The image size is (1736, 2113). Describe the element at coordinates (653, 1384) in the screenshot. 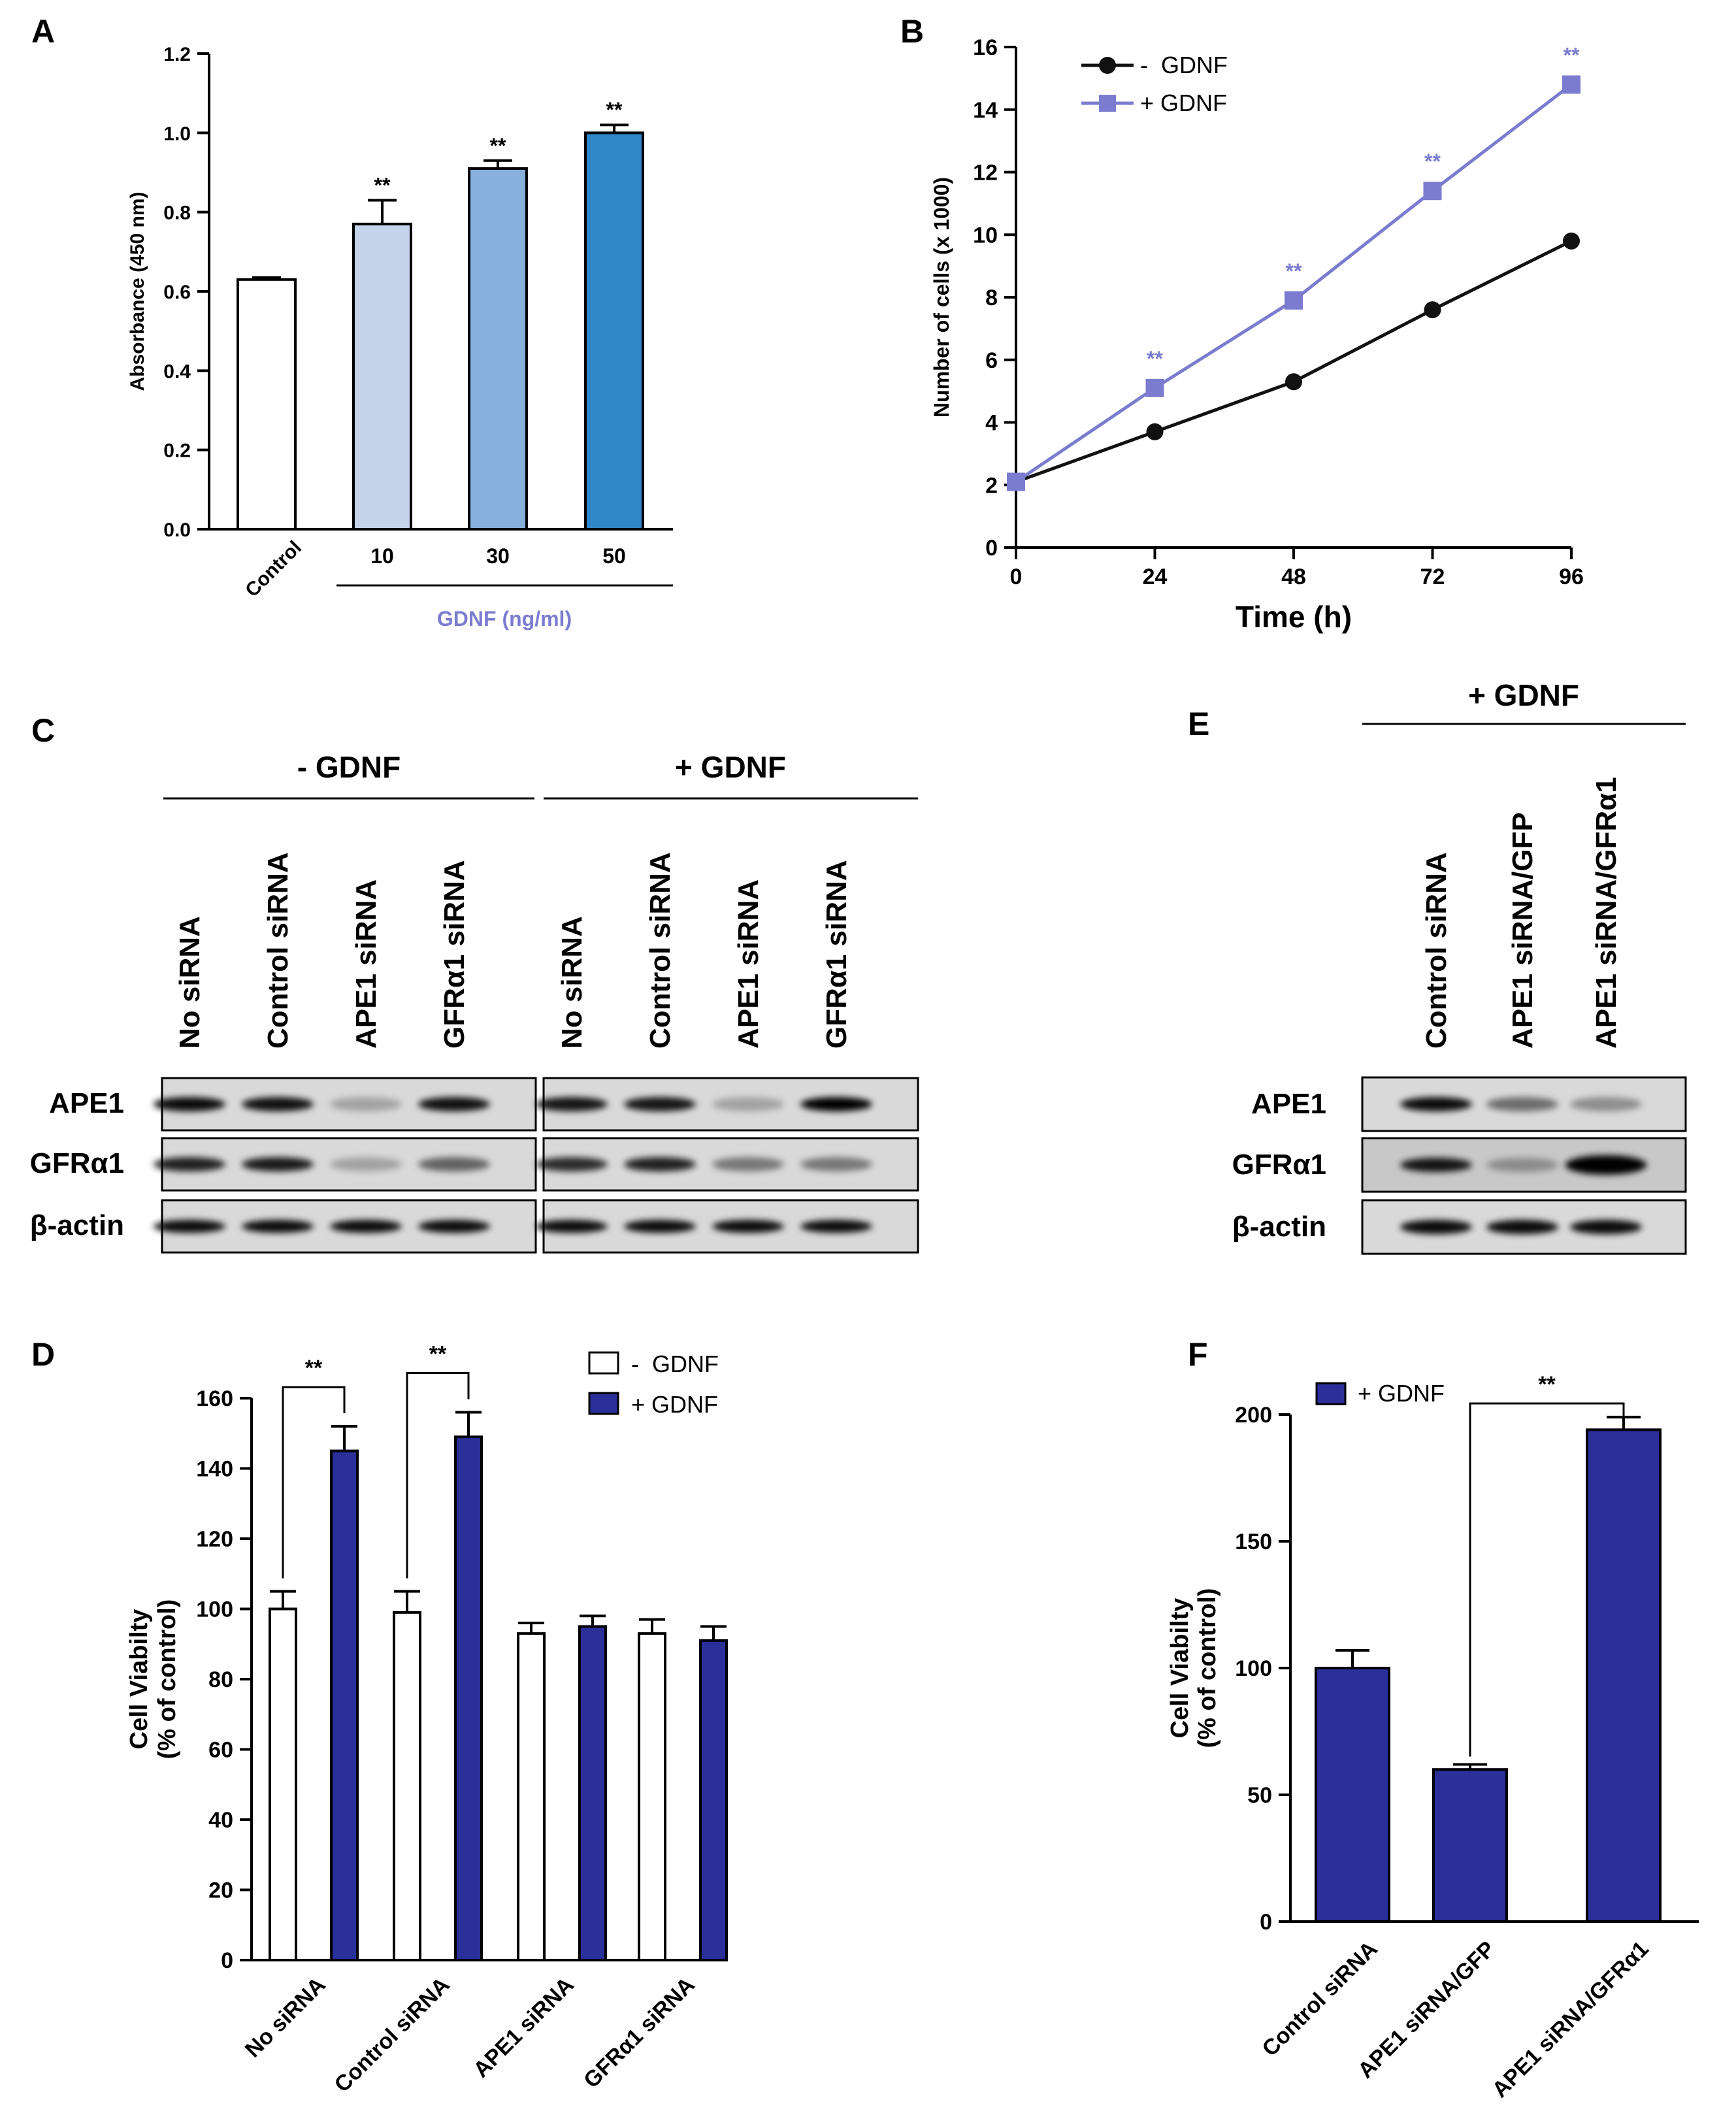

I see `chart-d-legend: - GDNF + GDNF` at that location.